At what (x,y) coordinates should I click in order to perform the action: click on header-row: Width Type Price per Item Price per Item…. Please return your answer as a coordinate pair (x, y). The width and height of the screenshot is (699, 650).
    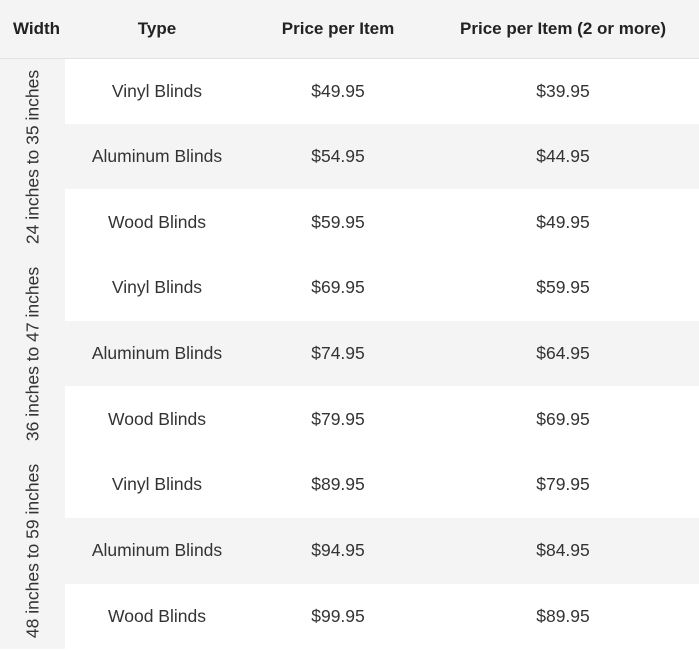
    Looking at the image, I should click on (349, 29).